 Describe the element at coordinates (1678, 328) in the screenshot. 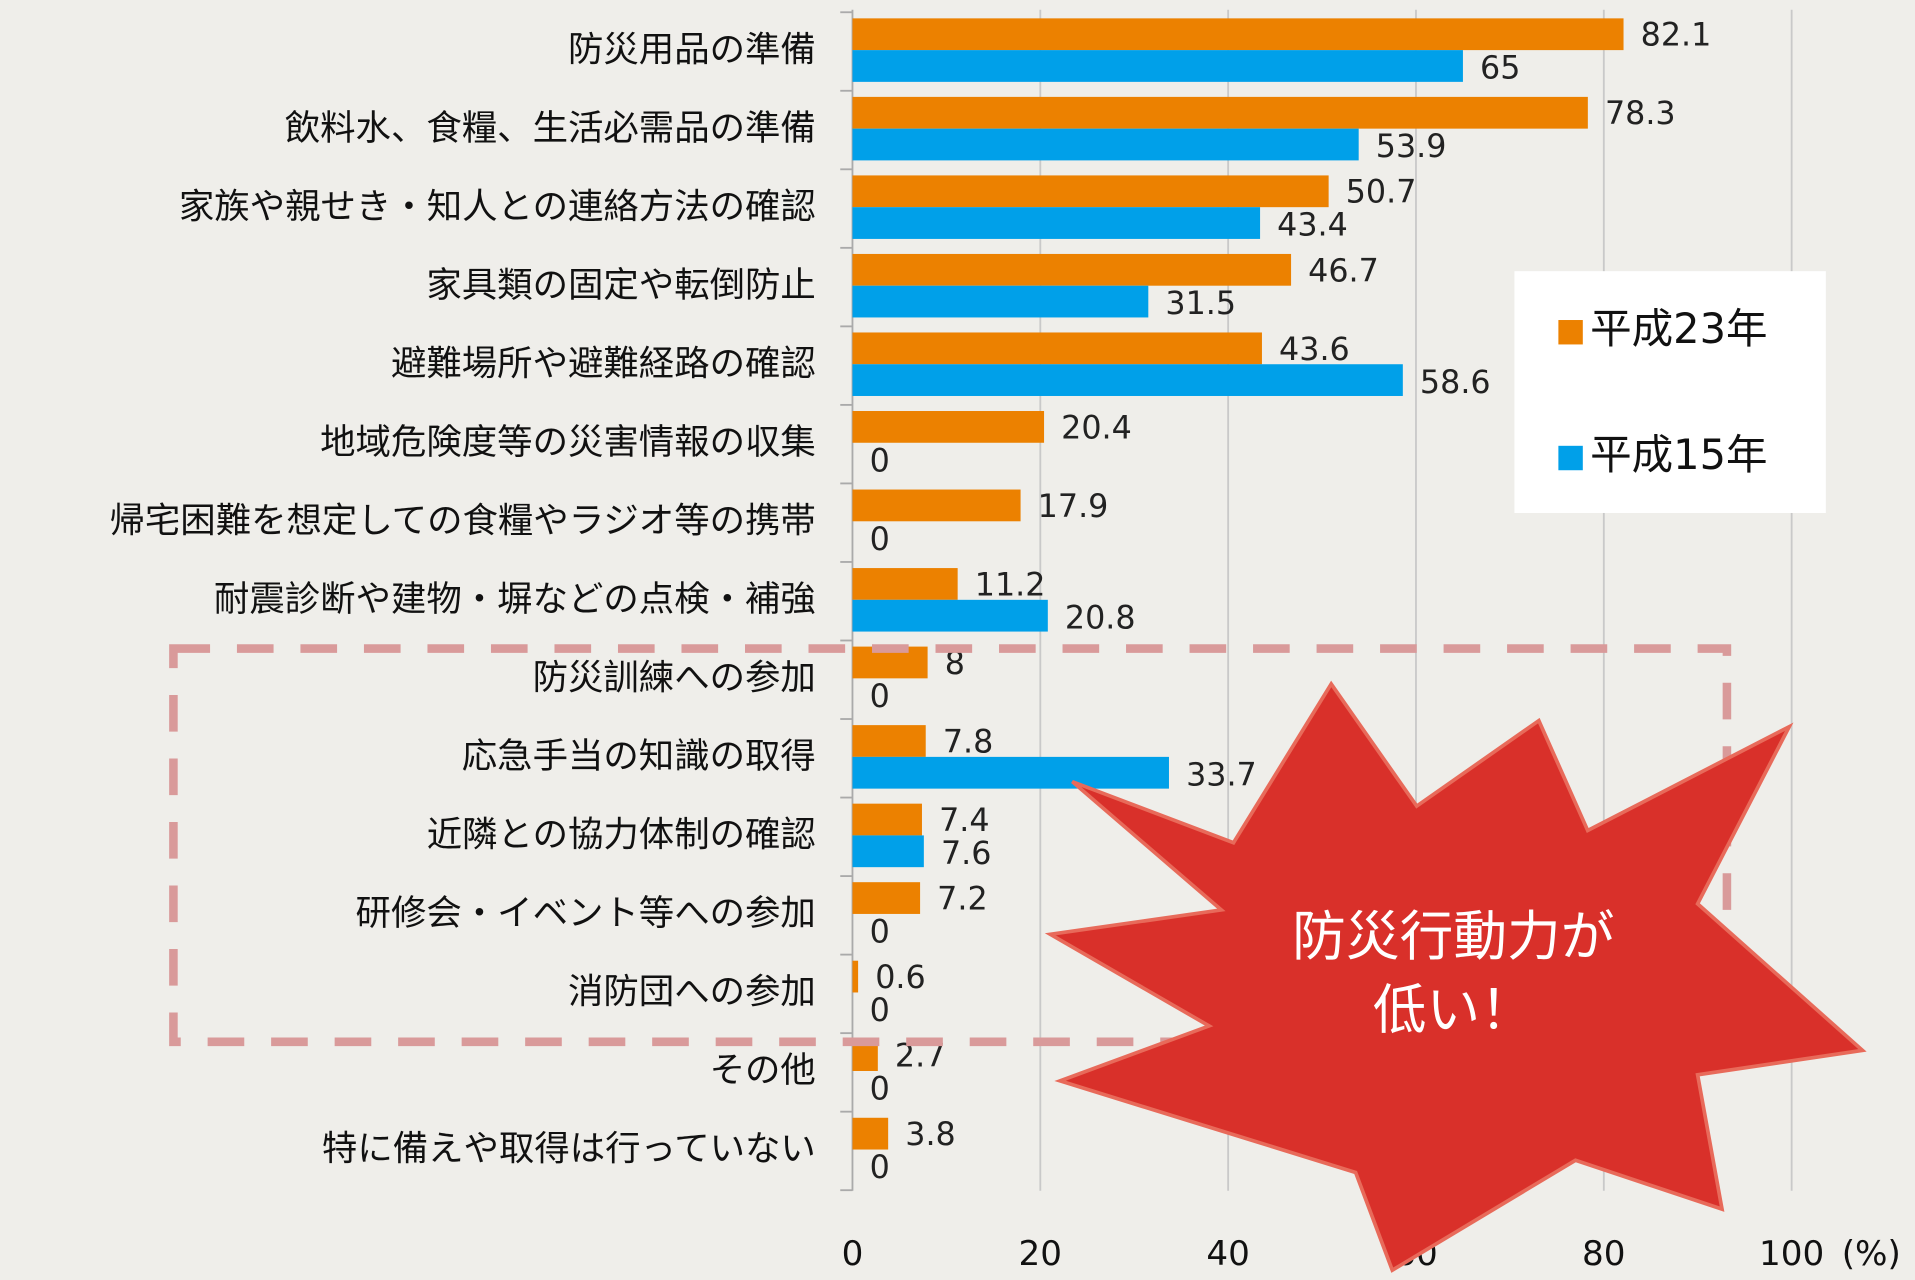

I see `legend-label: 平成23年` at that location.